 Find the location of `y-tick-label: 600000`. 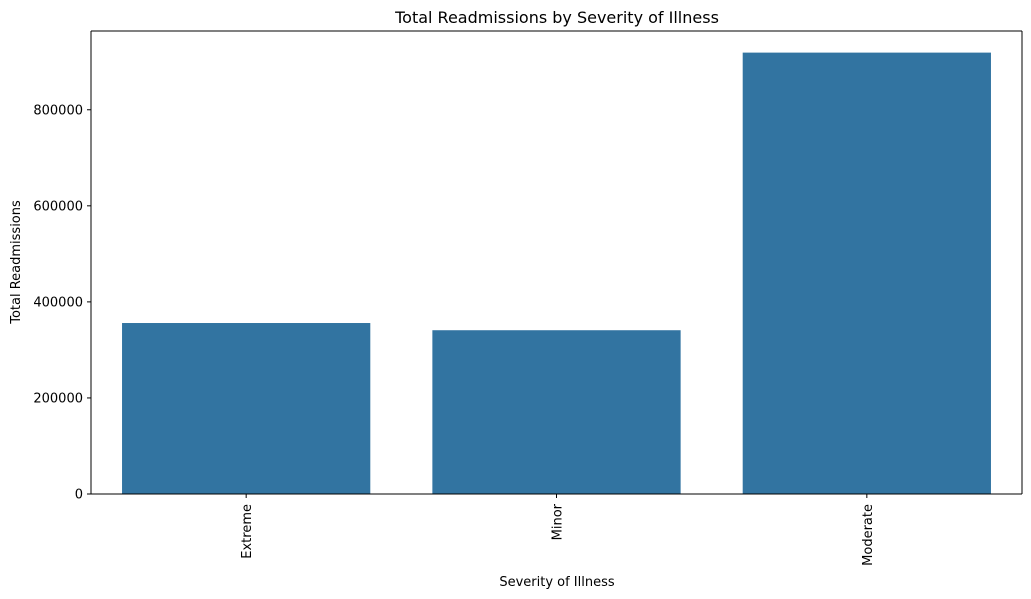

y-tick-label: 600000 is located at coordinates (58, 206).